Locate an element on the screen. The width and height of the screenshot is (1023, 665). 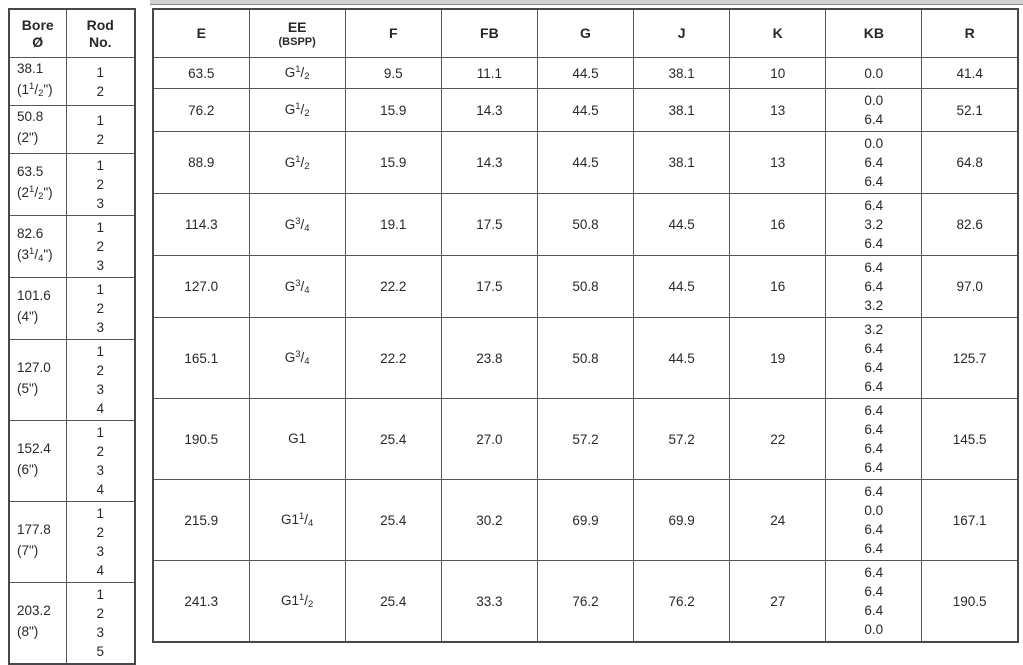
col-header-rod-no: Rod No. is located at coordinates (100, 33).